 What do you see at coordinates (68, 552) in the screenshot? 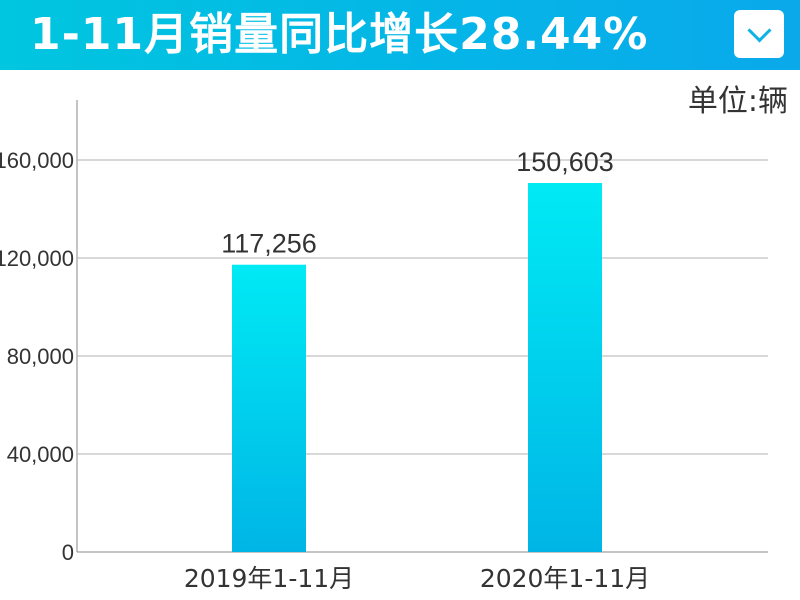
I see `y-tick-label: 0` at bounding box center [68, 552].